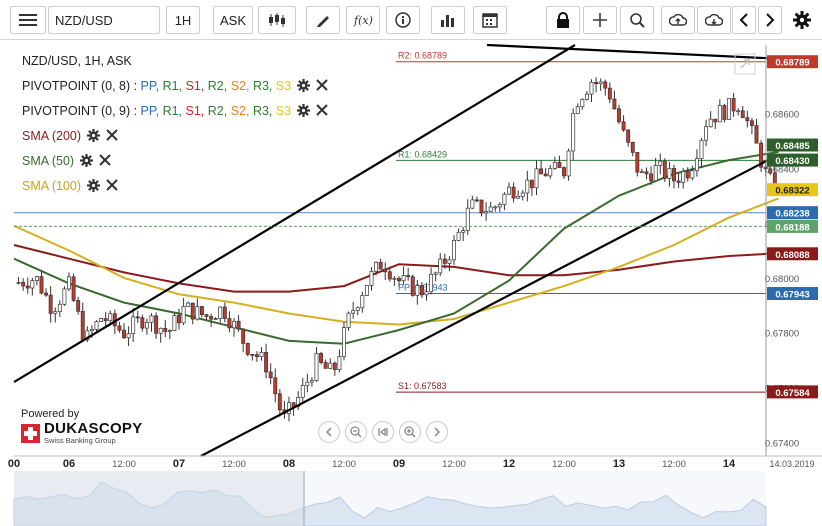 The width and height of the screenshot is (822, 526). Describe the element at coordinates (770, 20) in the screenshot. I see `scroll-right-button` at that location.